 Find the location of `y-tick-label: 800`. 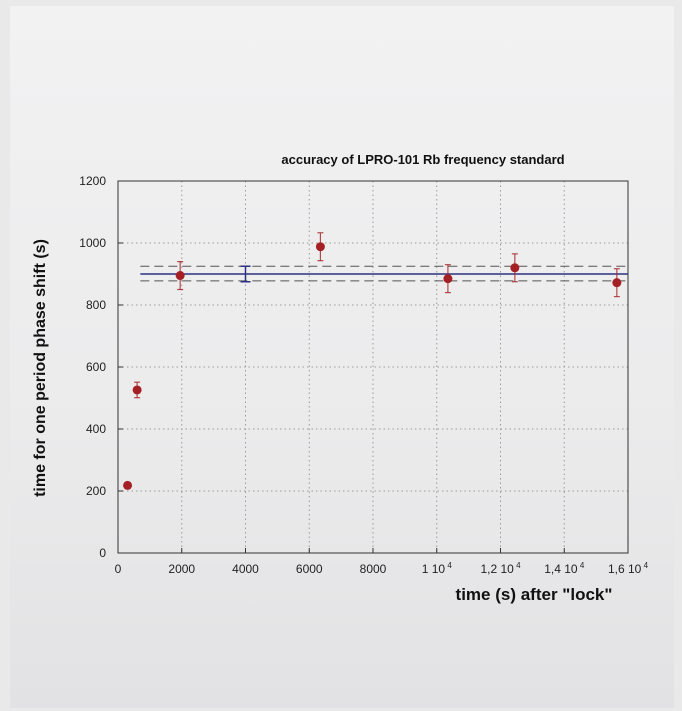

y-tick-label: 800 is located at coordinates (96, 305).